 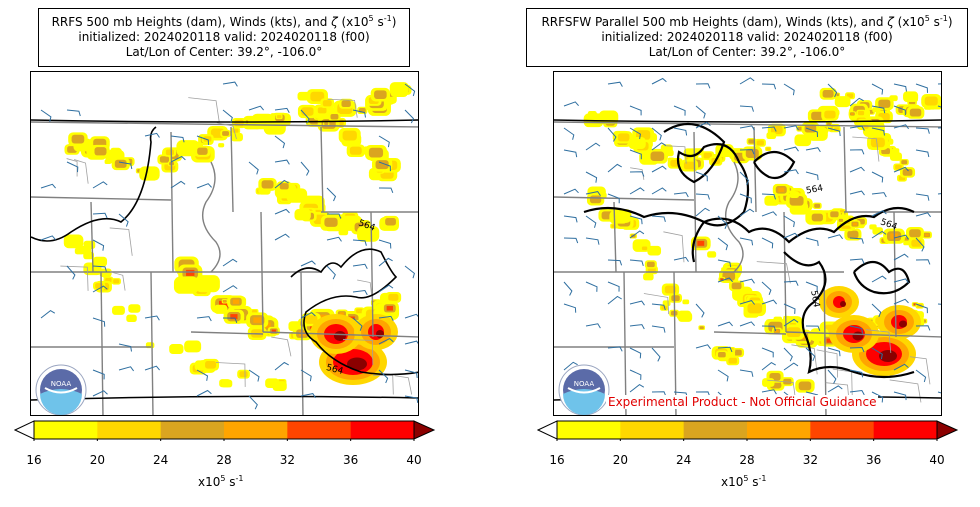 What do you see at coordinates (715, 430) in the screenshot?
I see `colorbar-bin` at bounding box center [715, 430].